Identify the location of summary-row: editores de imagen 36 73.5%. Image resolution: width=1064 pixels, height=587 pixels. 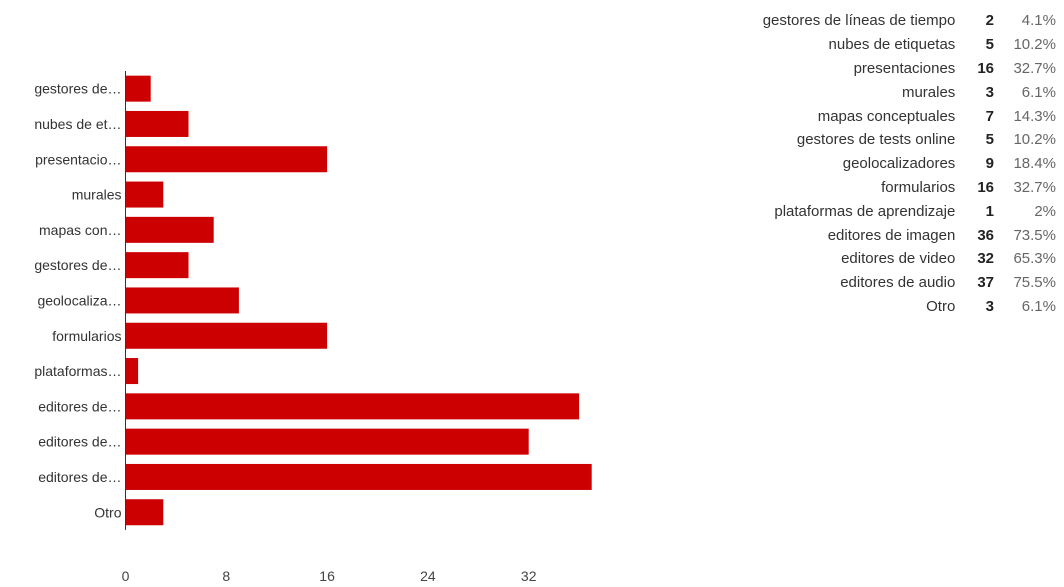
(909, 235).